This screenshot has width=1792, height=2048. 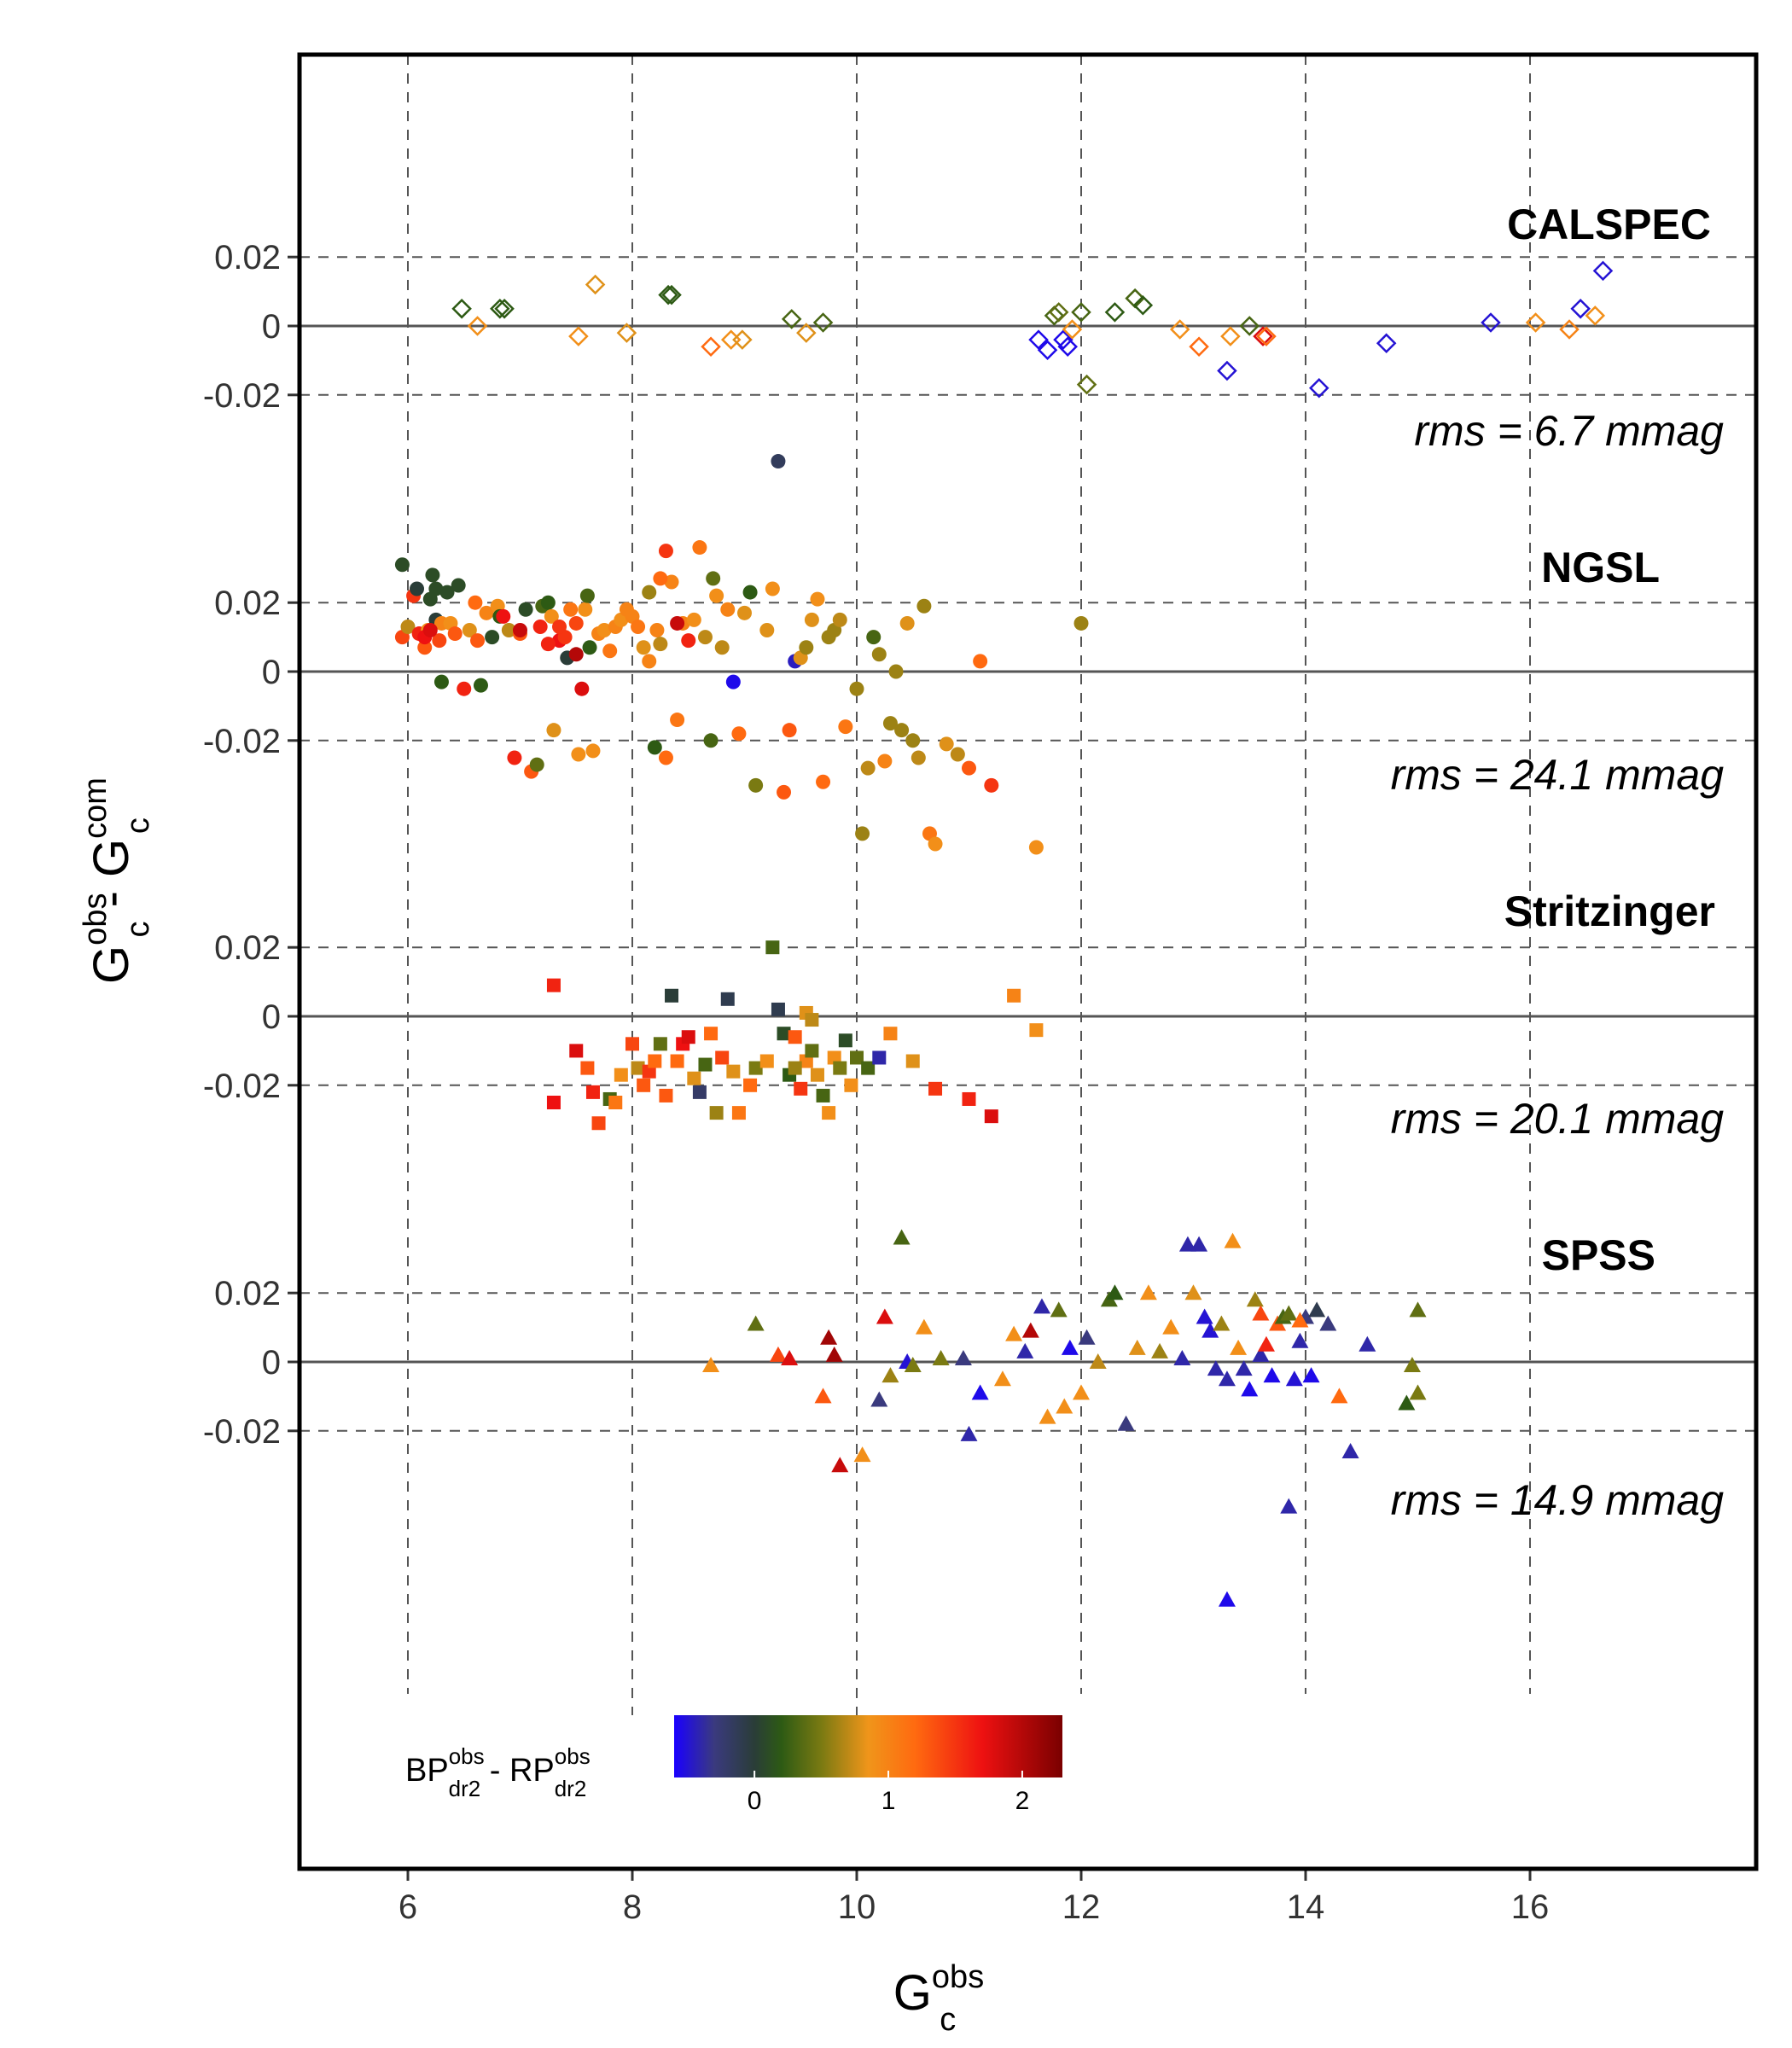 I want to click on rms-stritzinger: rms = 20.1 mmag, so click(x=1558, y=1119).